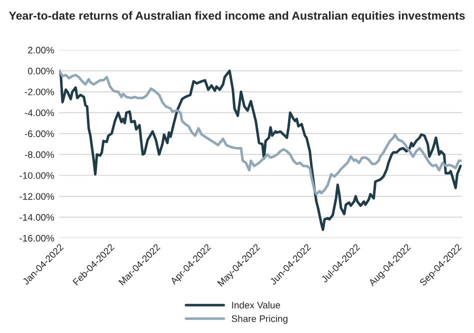  What do you see at coordinates (37, 196) in the screenshot?
I see `y-tick-label: -12.00%` at bounding box center [37, 196].